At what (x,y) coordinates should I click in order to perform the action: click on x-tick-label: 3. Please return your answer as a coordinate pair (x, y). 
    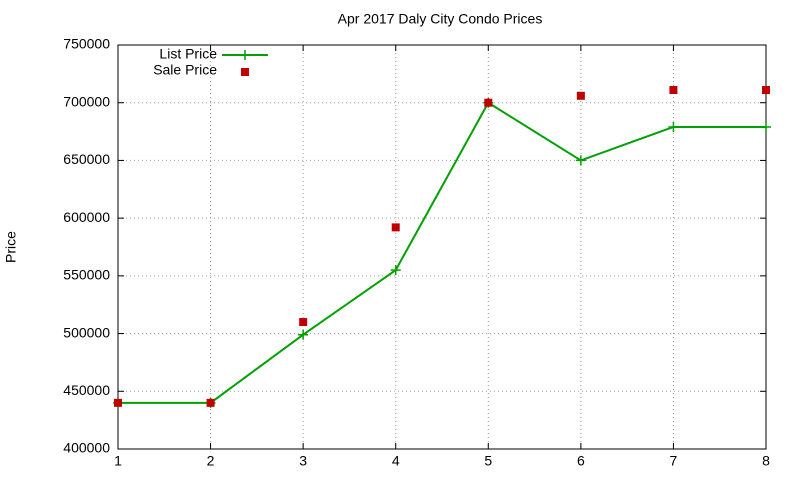
    Looking at the image, I should click on (303, 461).